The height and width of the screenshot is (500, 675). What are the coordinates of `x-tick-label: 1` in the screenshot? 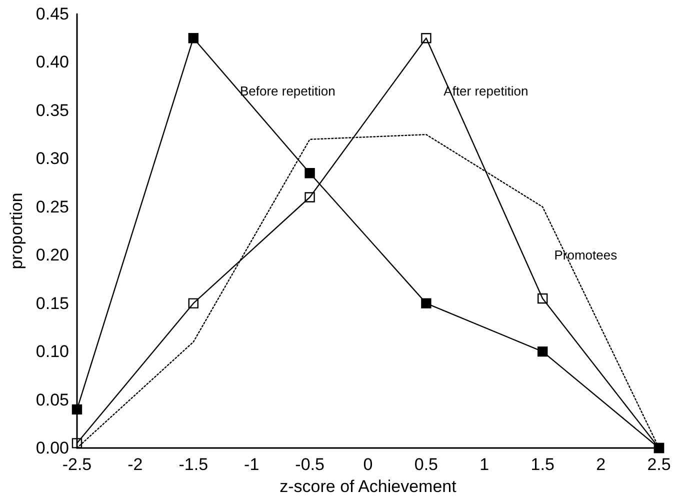 It's located at (485, 464).